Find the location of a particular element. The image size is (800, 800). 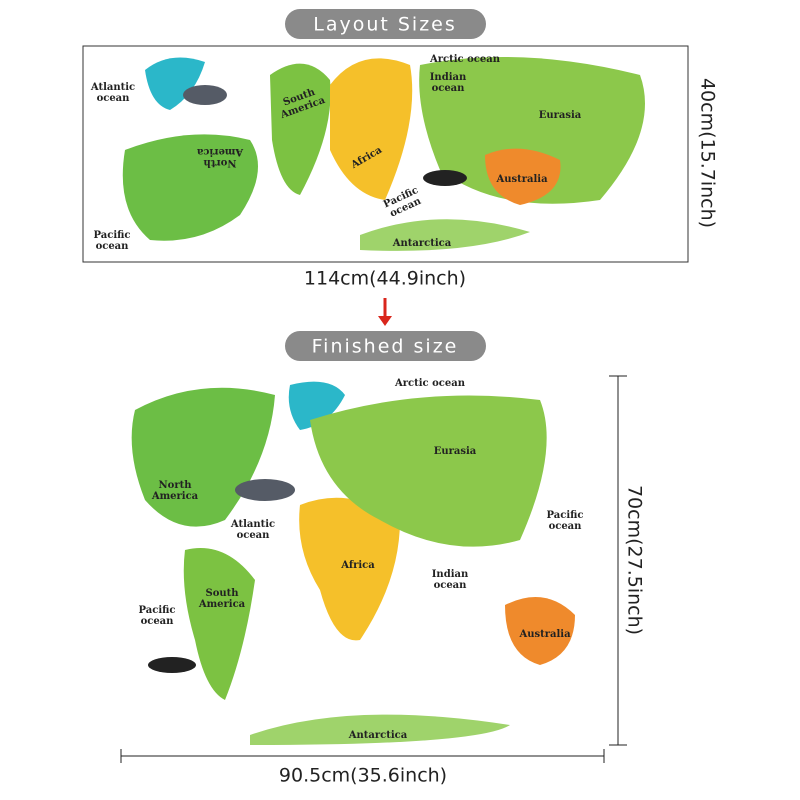

north-america is located at coordinates (190, 187).